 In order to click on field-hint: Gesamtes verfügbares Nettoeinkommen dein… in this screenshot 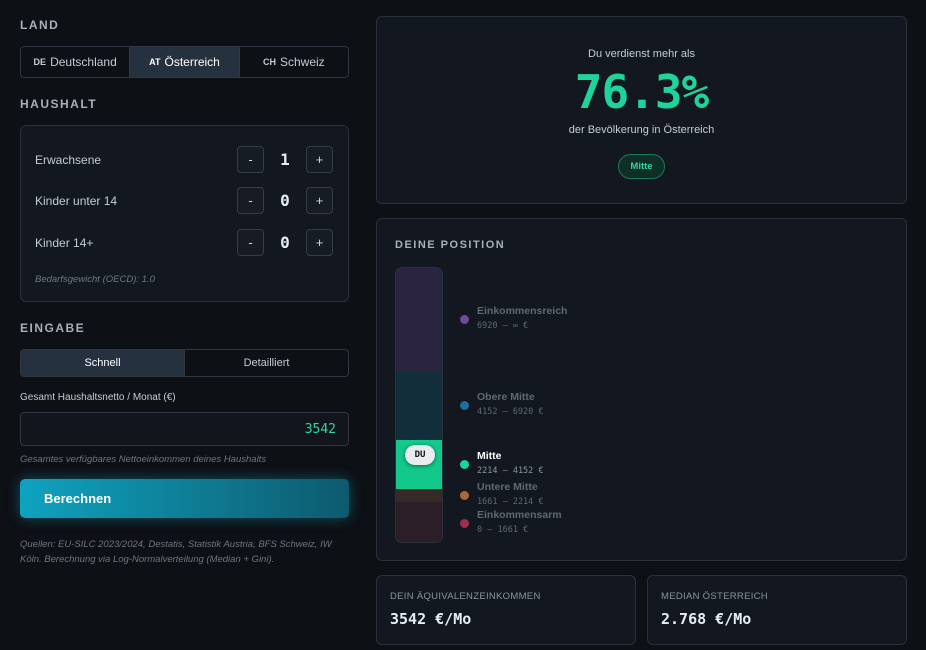, I will do `click(143, 459)`.